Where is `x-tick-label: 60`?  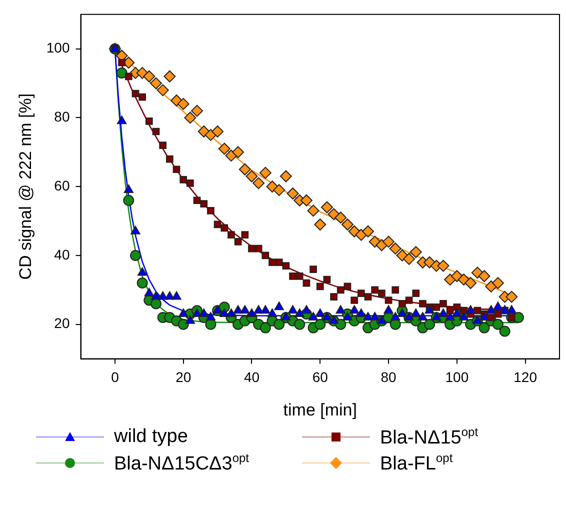 x-tick-label: 60 is located at coordinates (320, 377).